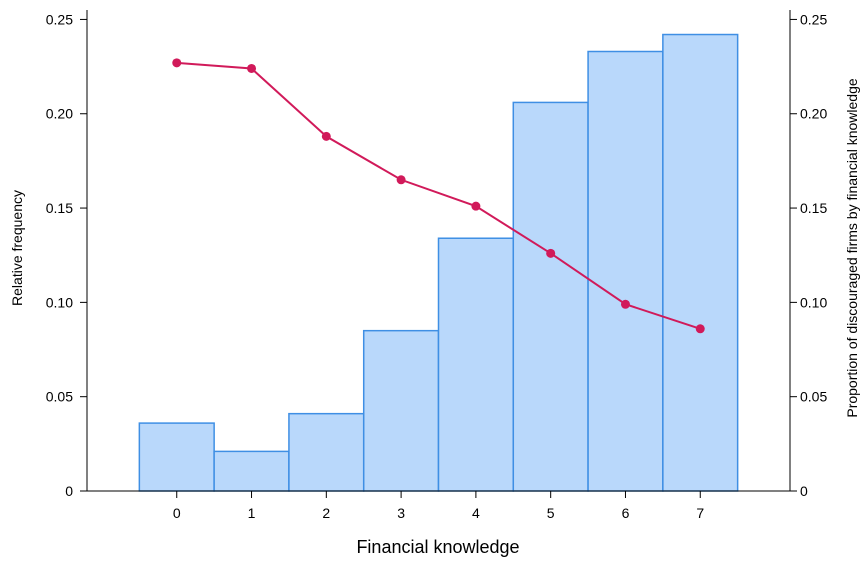  I want to click on y-tick-label: 0.20, so click(59, 114).